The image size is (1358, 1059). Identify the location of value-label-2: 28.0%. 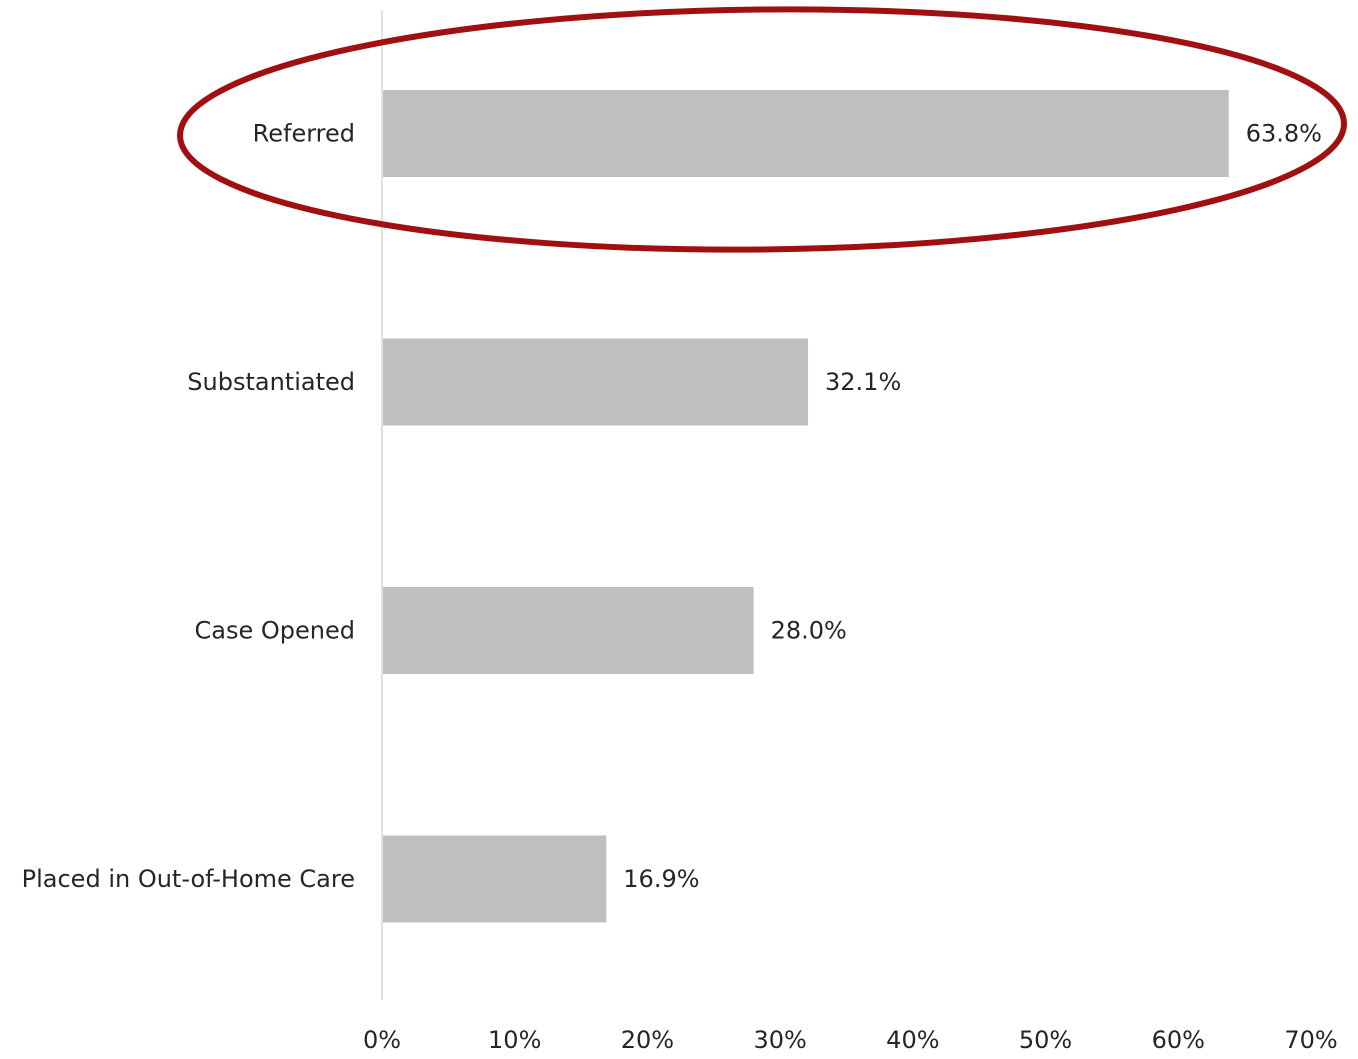
(809, 631).